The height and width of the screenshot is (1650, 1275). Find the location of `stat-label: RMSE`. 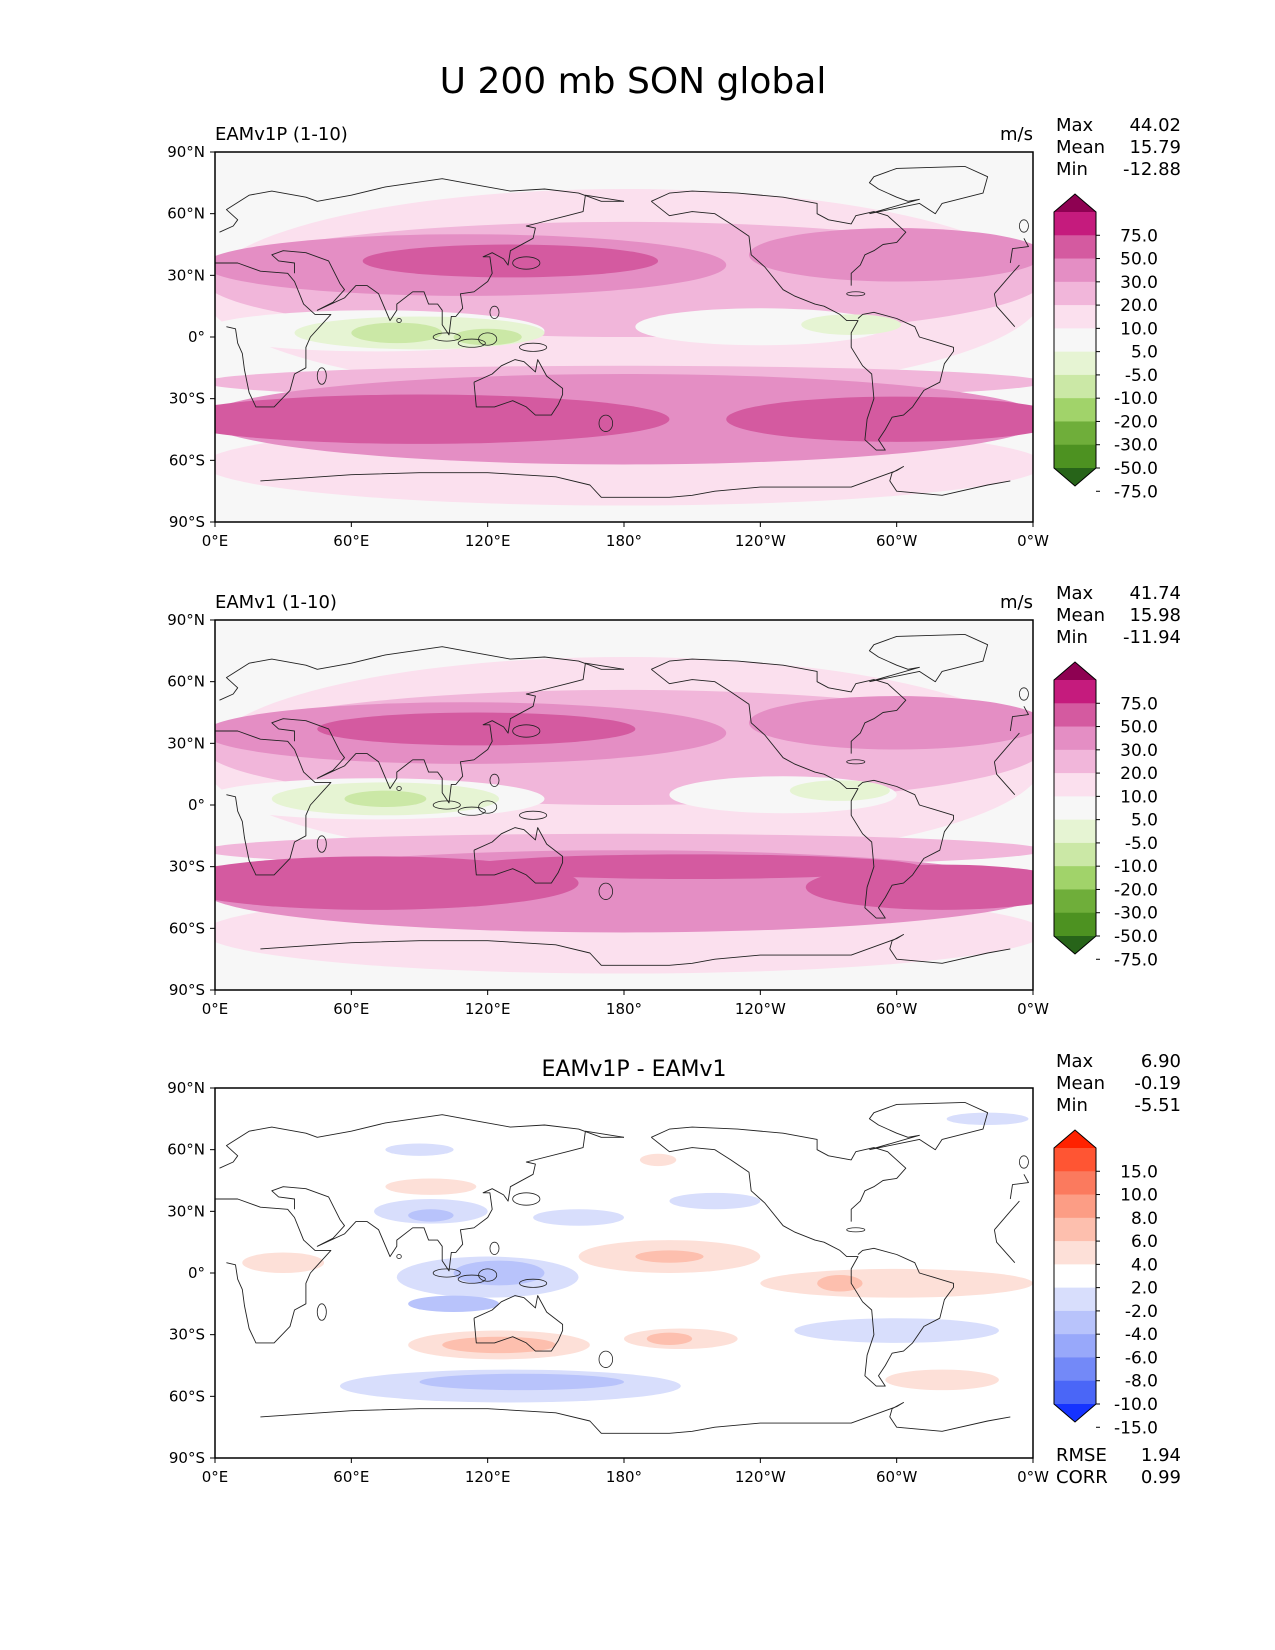

stat-label: RMSE is located at coordinates (1081, 1455).